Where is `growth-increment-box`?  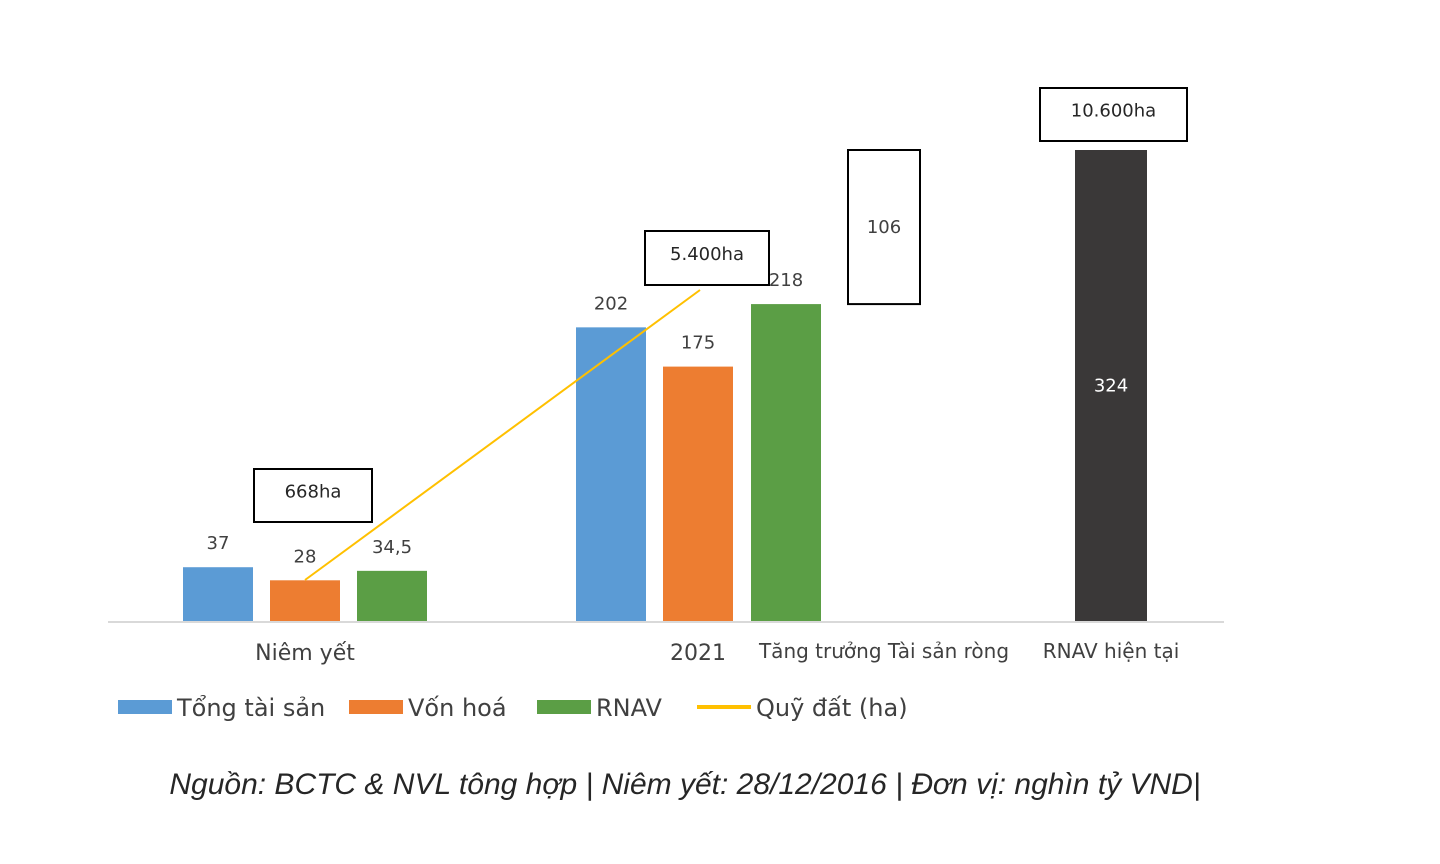
growth-increment-box is located at coordinates (884, 227).